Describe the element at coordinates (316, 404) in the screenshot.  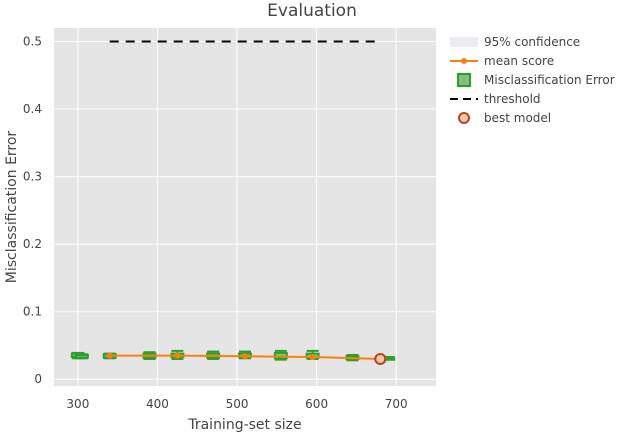
I see `x-tick-label: 600` at that location.